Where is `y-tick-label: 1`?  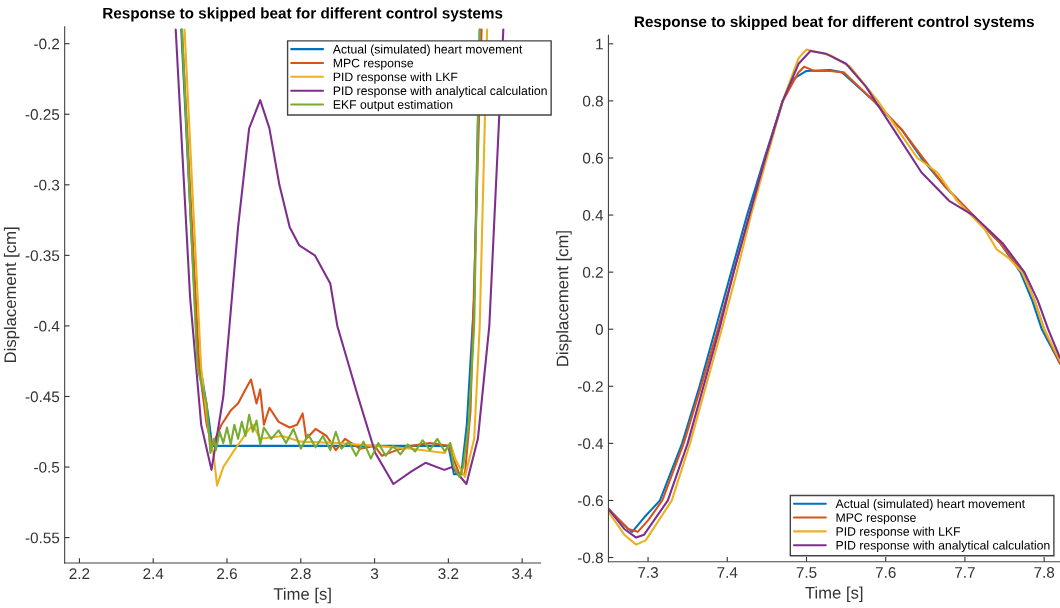 y-tick-label: 1 is located at coordinates (599, 44).